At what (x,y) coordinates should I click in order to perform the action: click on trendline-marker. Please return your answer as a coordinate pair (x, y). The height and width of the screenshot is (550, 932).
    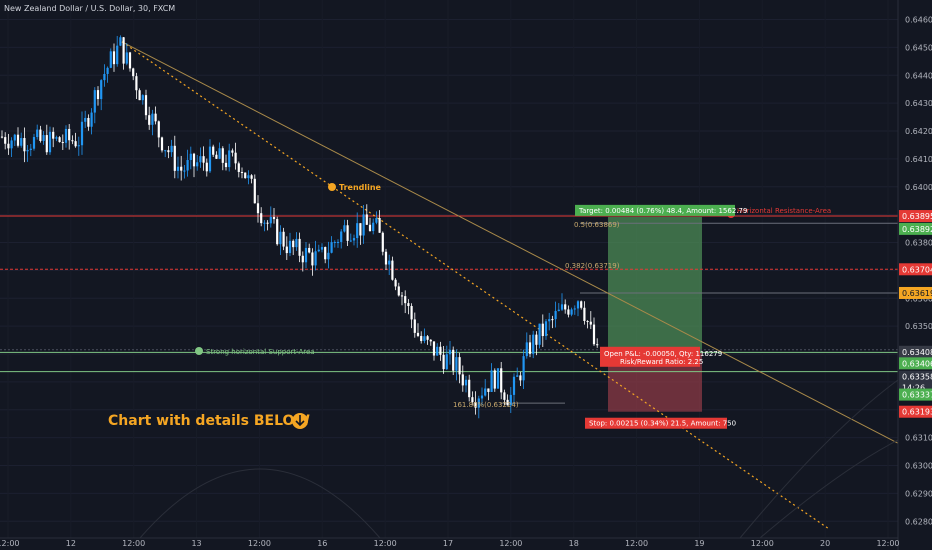
    Looking at the image, I should click on (332, 187).